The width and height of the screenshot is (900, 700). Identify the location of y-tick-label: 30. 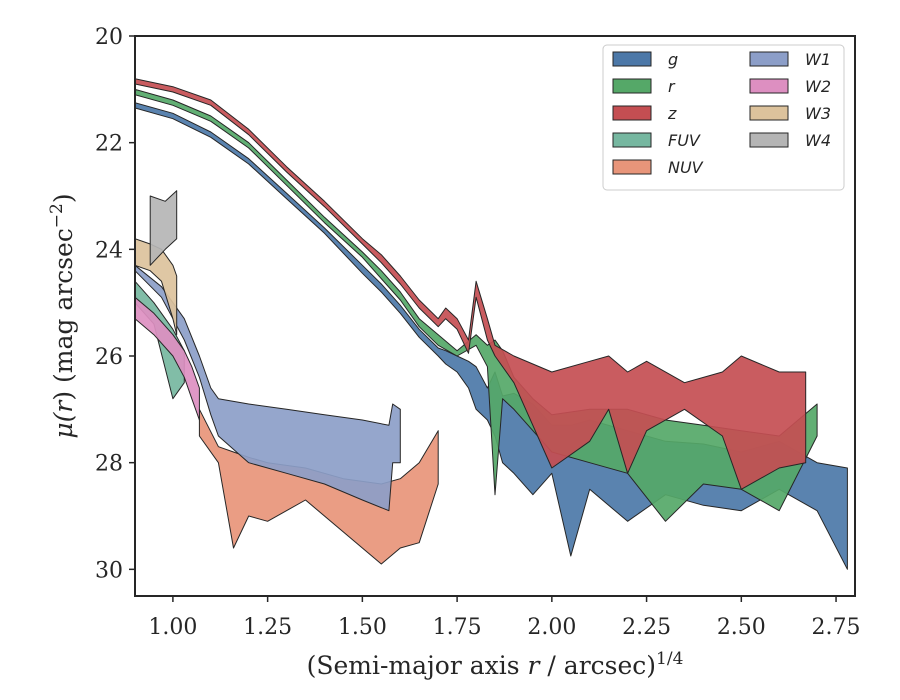
(109, 570).